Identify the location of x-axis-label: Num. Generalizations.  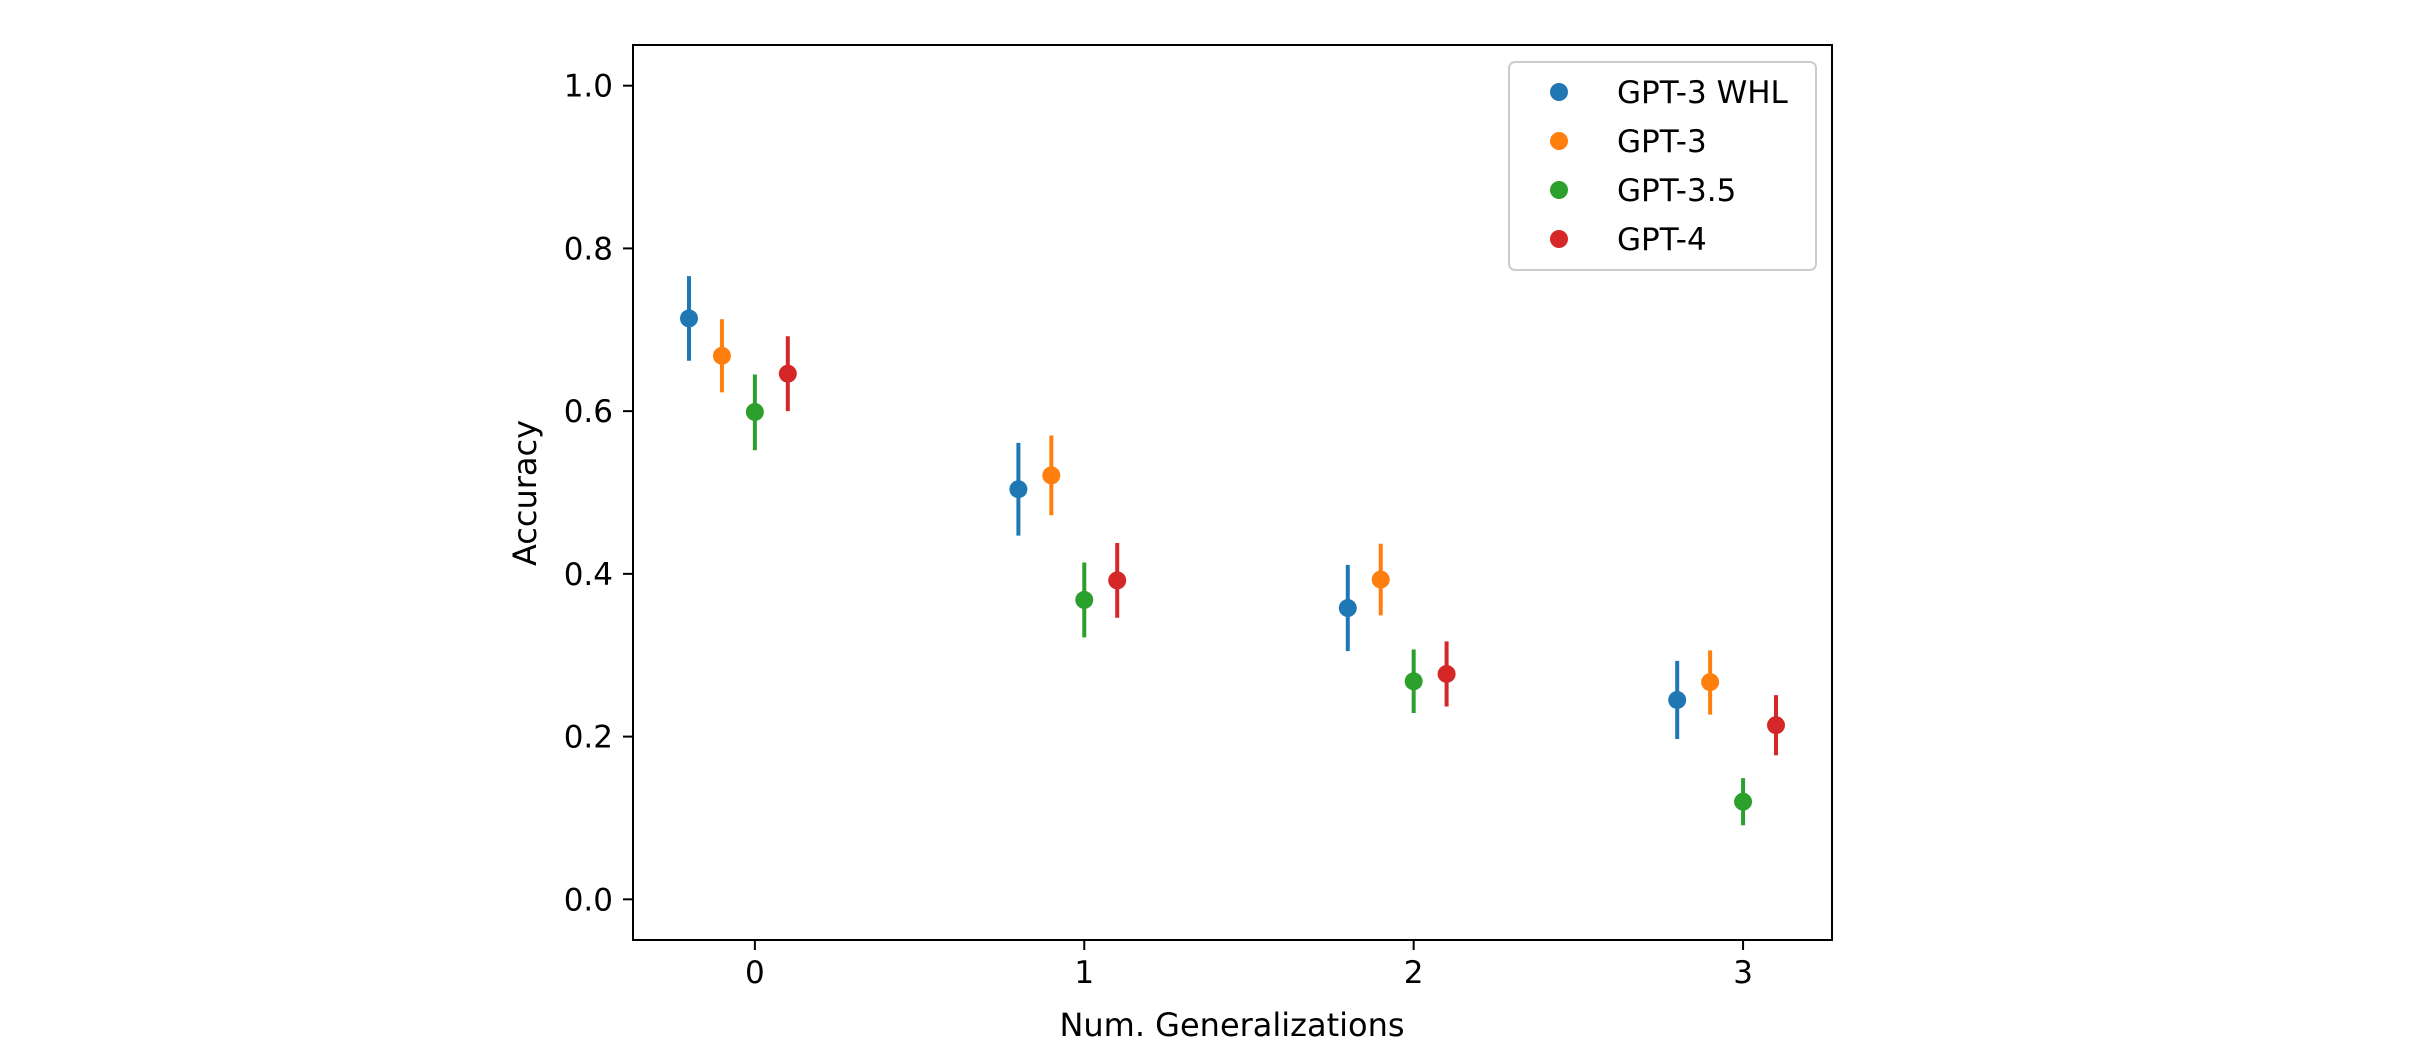
(1231, 1025).